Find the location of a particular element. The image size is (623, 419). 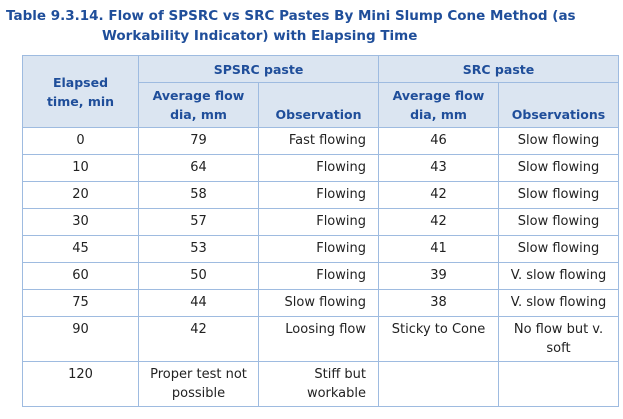

title-label: Table 9.3.14. is located at coordinates (55, 16).